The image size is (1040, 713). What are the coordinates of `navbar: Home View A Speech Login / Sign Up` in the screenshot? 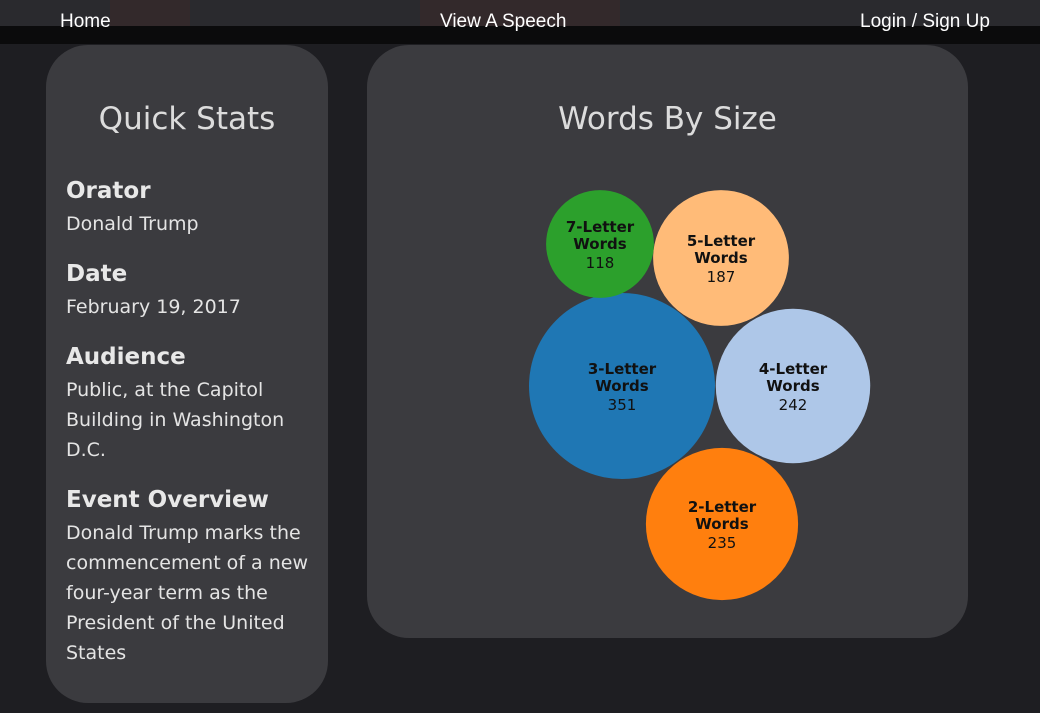 It's located at (520, 22).